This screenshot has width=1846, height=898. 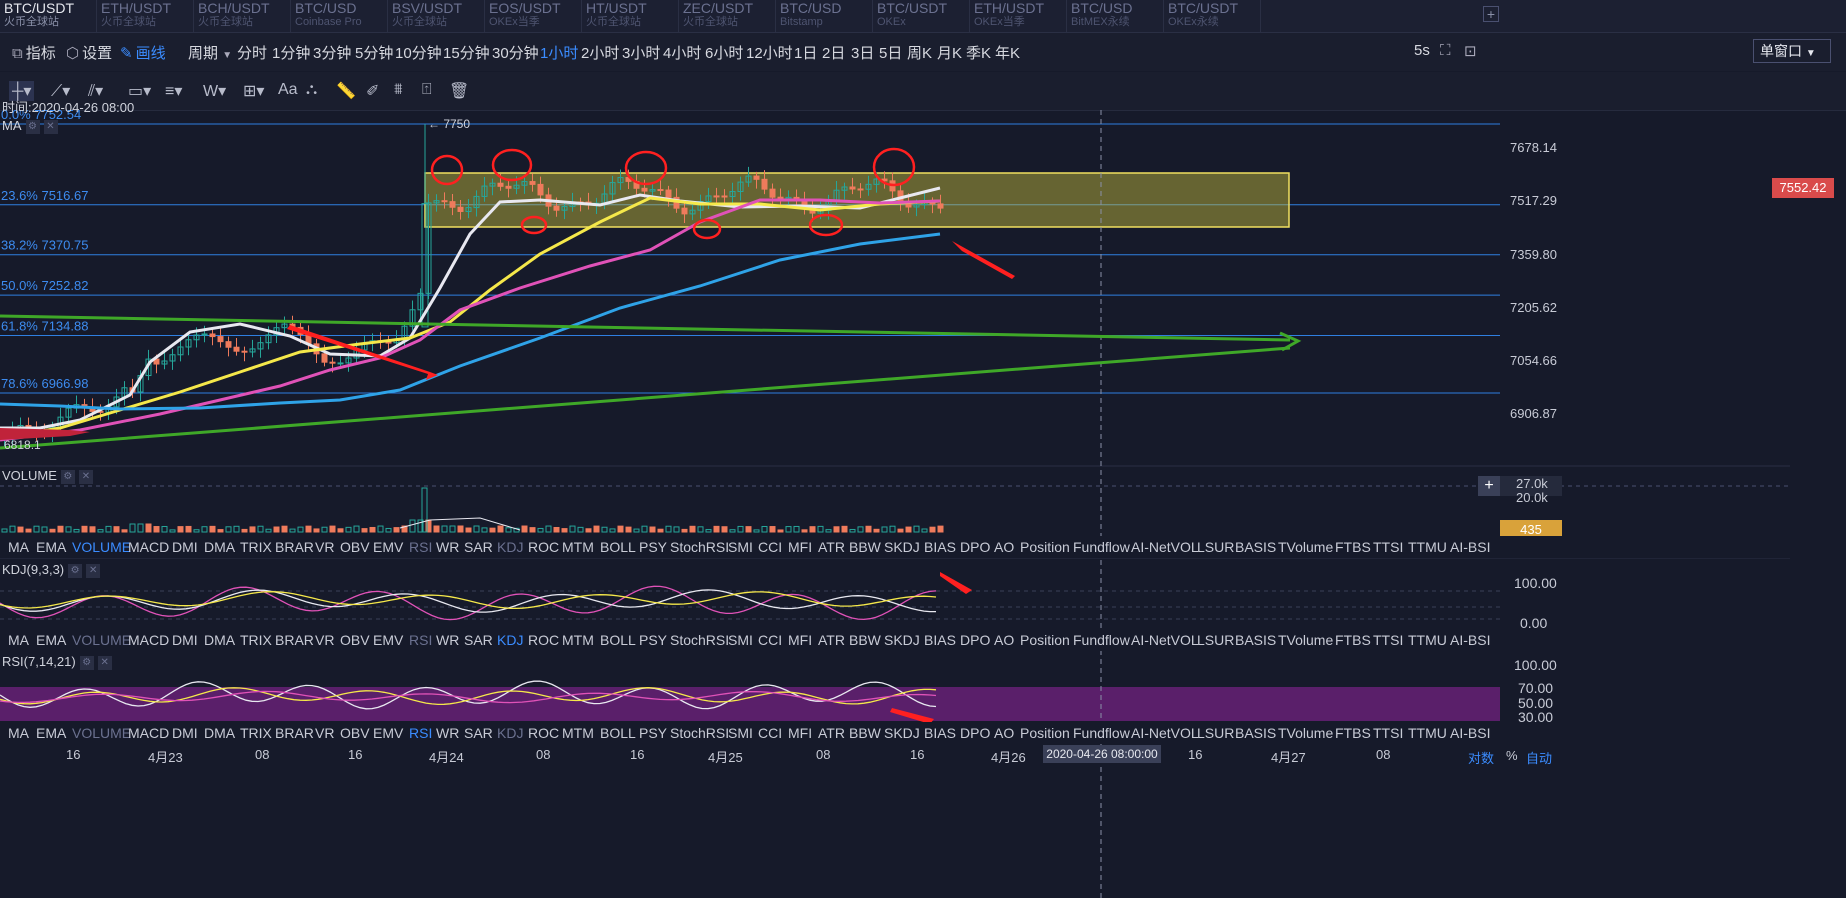 I want to click on log-scale-toggle: 对数, so click(x=1481, y=758).